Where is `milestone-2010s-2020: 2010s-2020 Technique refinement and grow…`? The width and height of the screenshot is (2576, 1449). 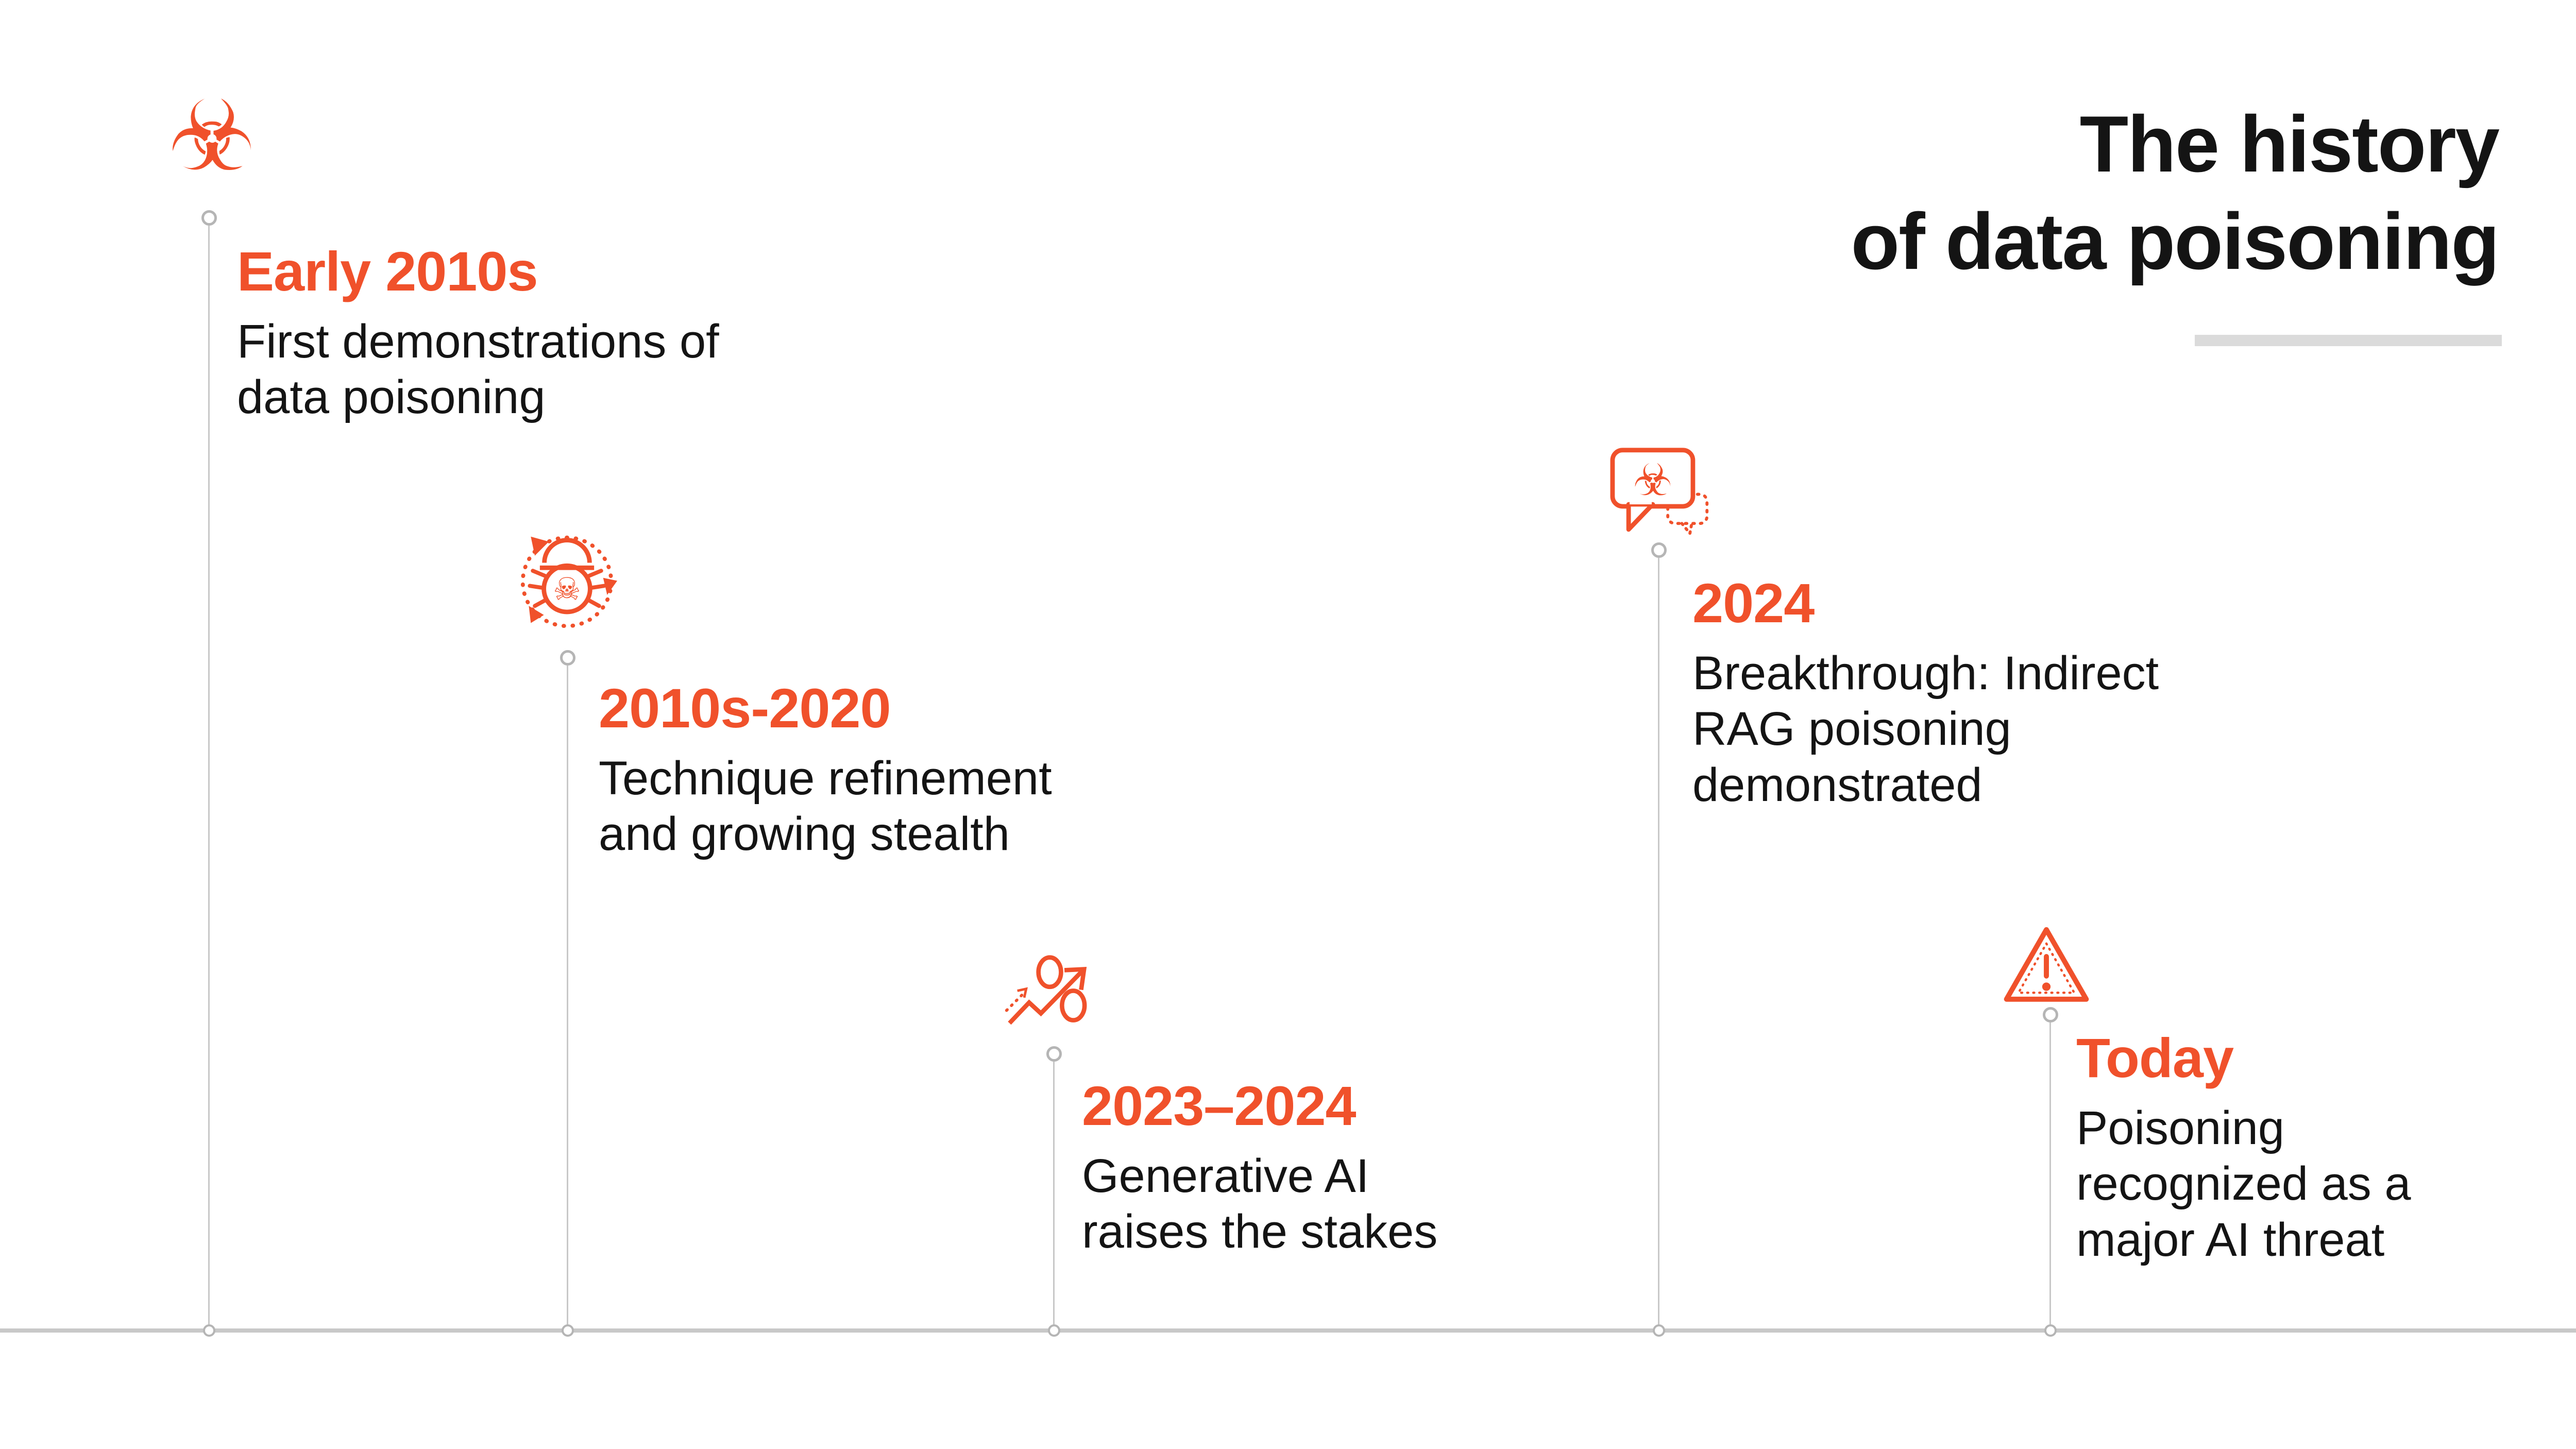 milestone-2010s-2020: 2010s-2020 Technique refinement and grow… is located at coordinates (825, 770).